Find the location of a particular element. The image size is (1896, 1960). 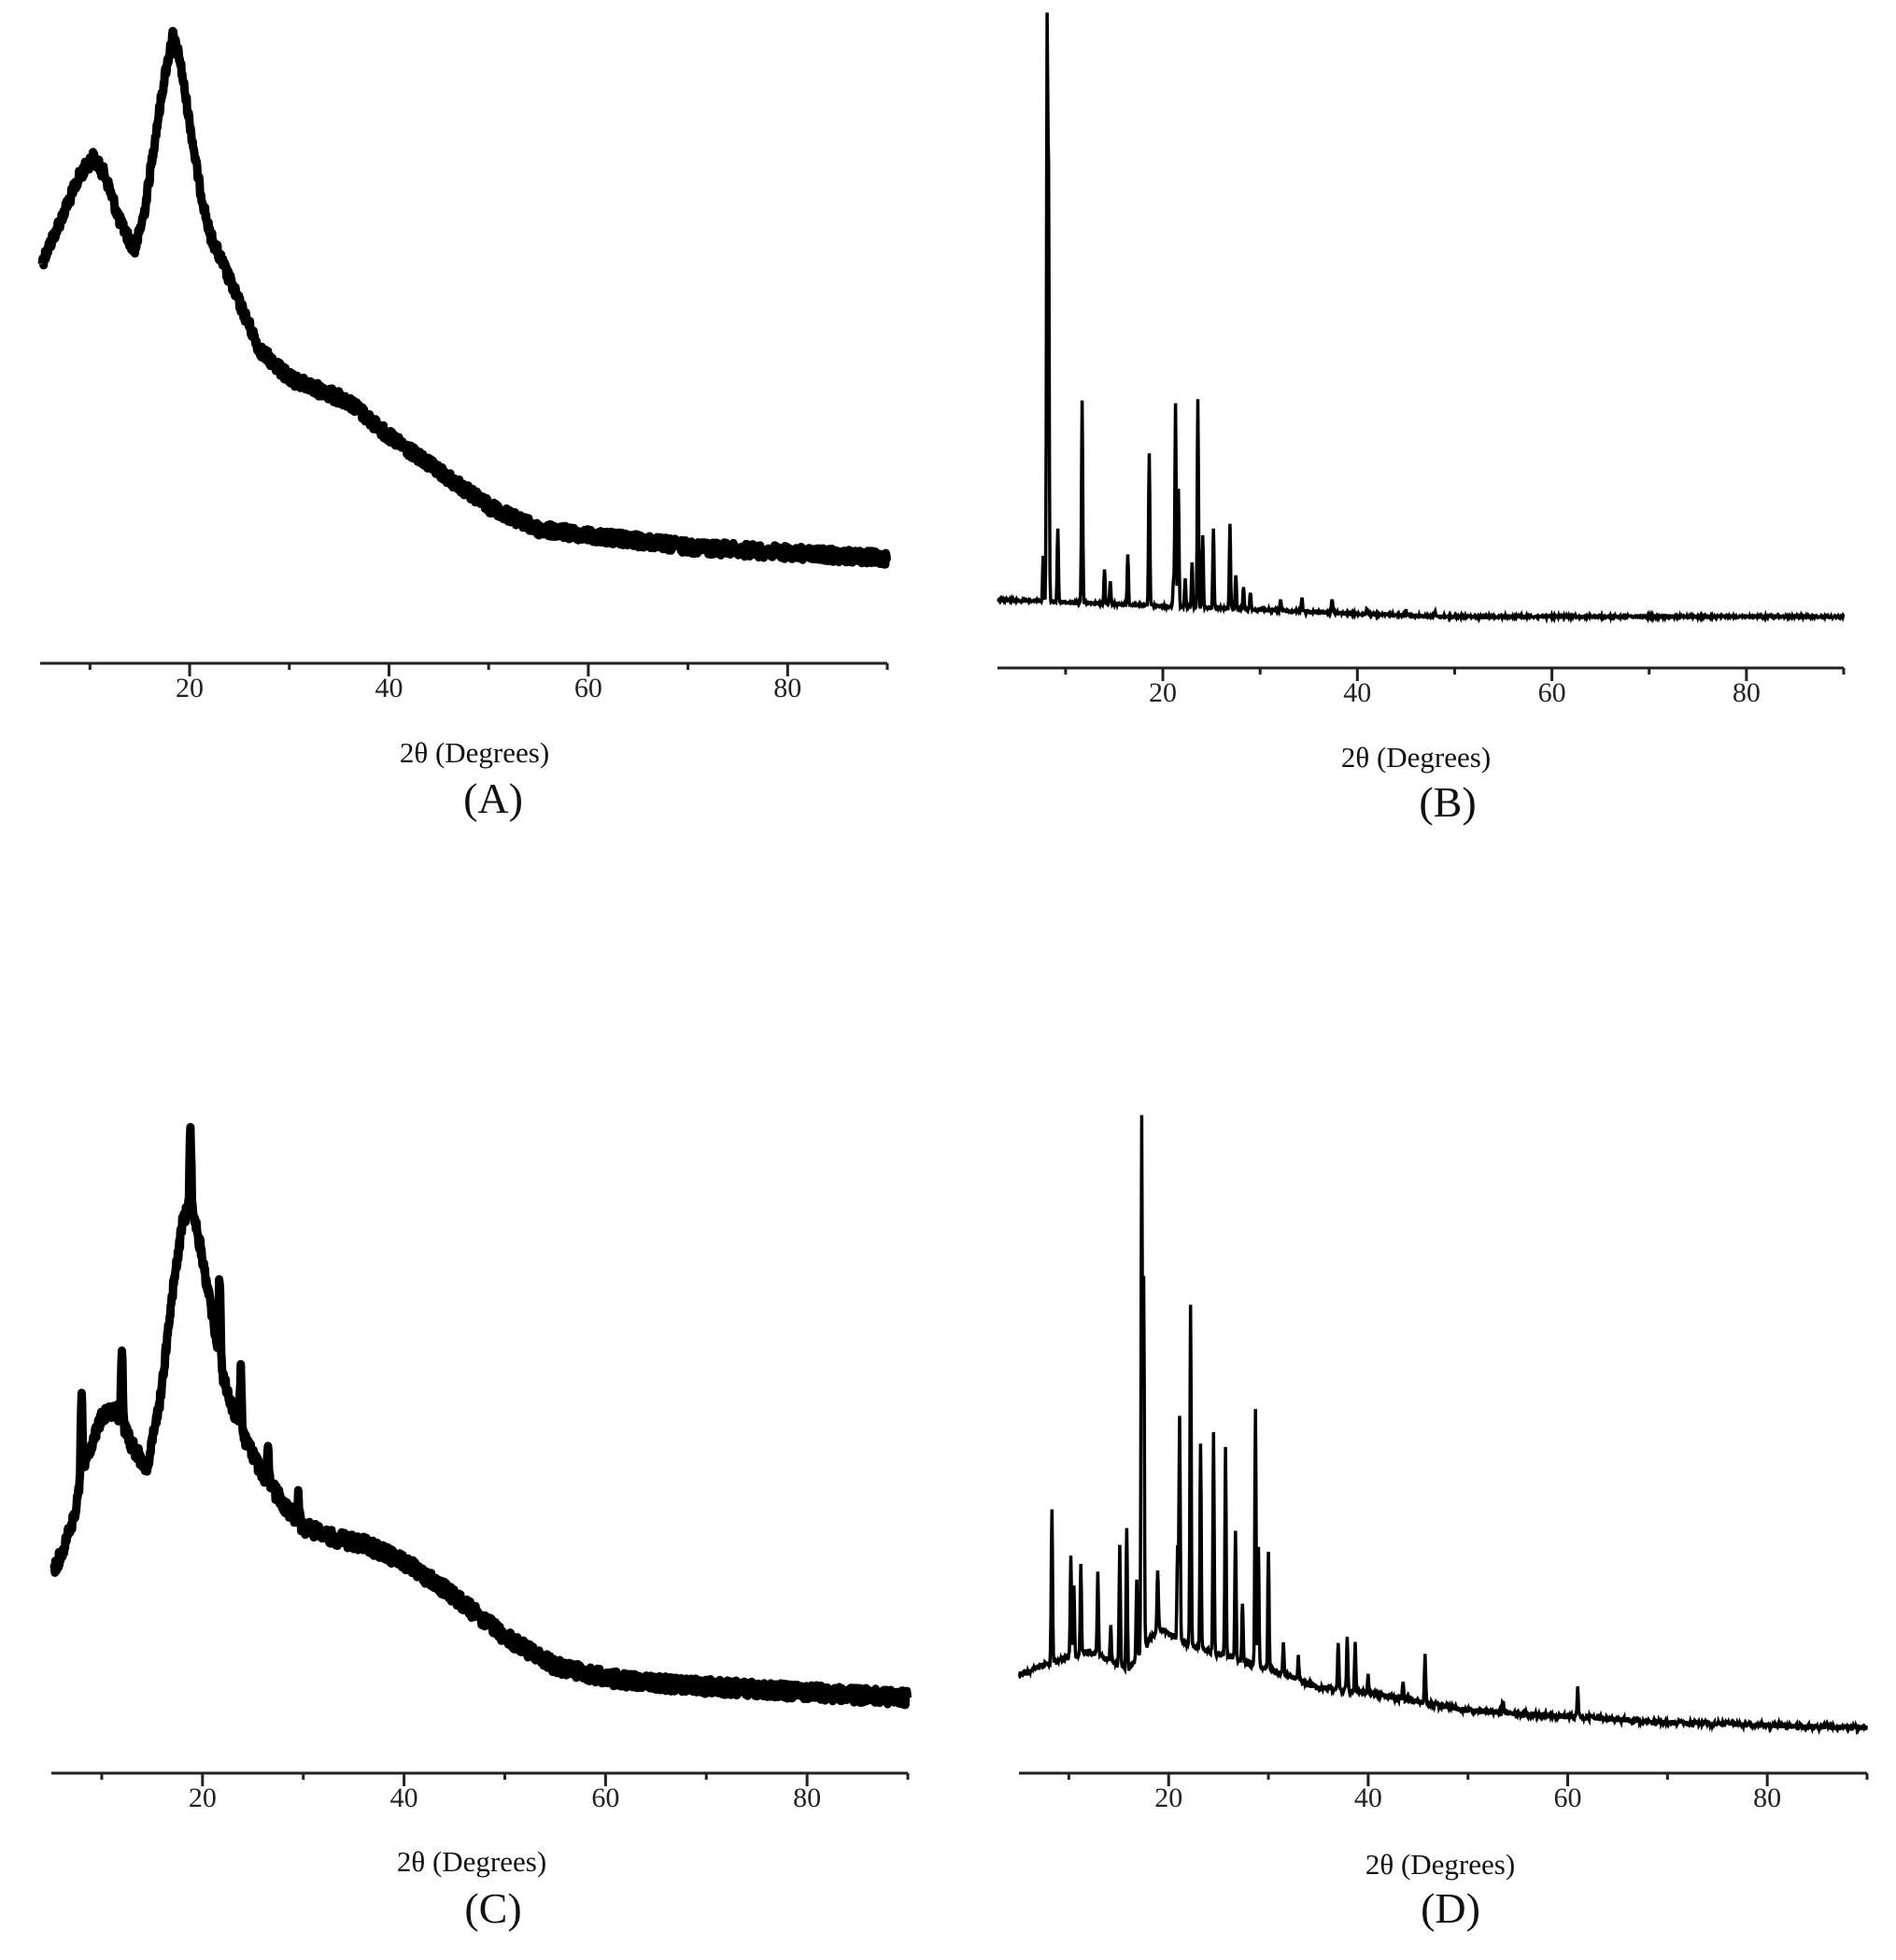

panel-c-label: (C) is located at coordinates (493, 1908).